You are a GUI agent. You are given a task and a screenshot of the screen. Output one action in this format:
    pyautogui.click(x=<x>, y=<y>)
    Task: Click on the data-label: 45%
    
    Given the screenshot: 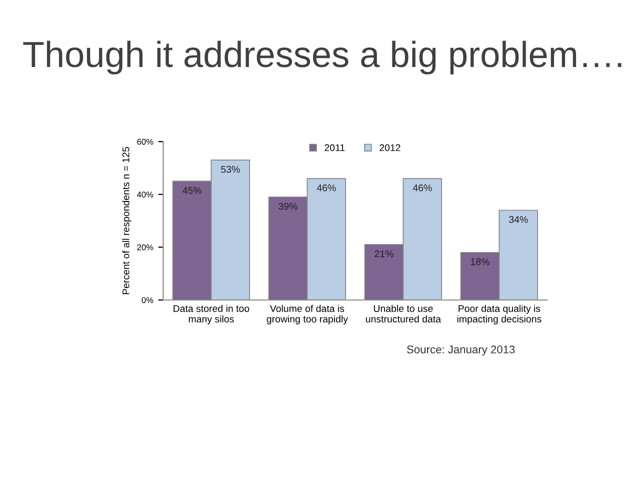 What is the action you would take?
    pyautogui.click(x=192, y=190)
    